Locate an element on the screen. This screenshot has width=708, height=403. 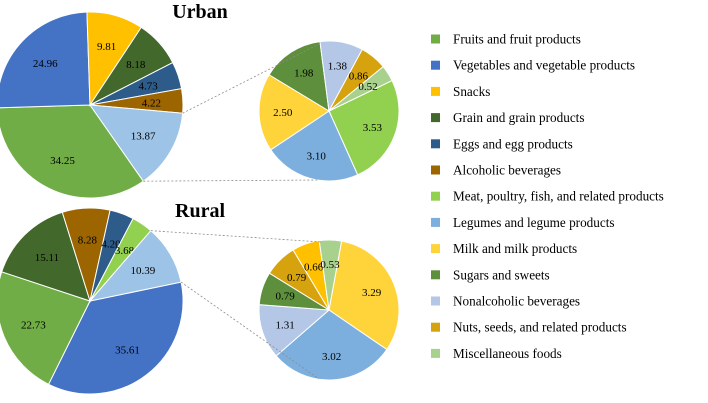
rural-main-slice-other-label: 10.39 is located at coordinates (143, 271).